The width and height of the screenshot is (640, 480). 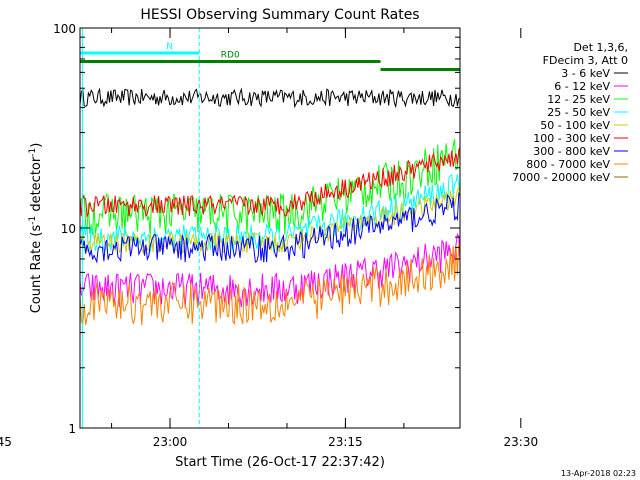 I want to click on legend-entry-label: 12 - 25 keV, so click(x=578, y=99).